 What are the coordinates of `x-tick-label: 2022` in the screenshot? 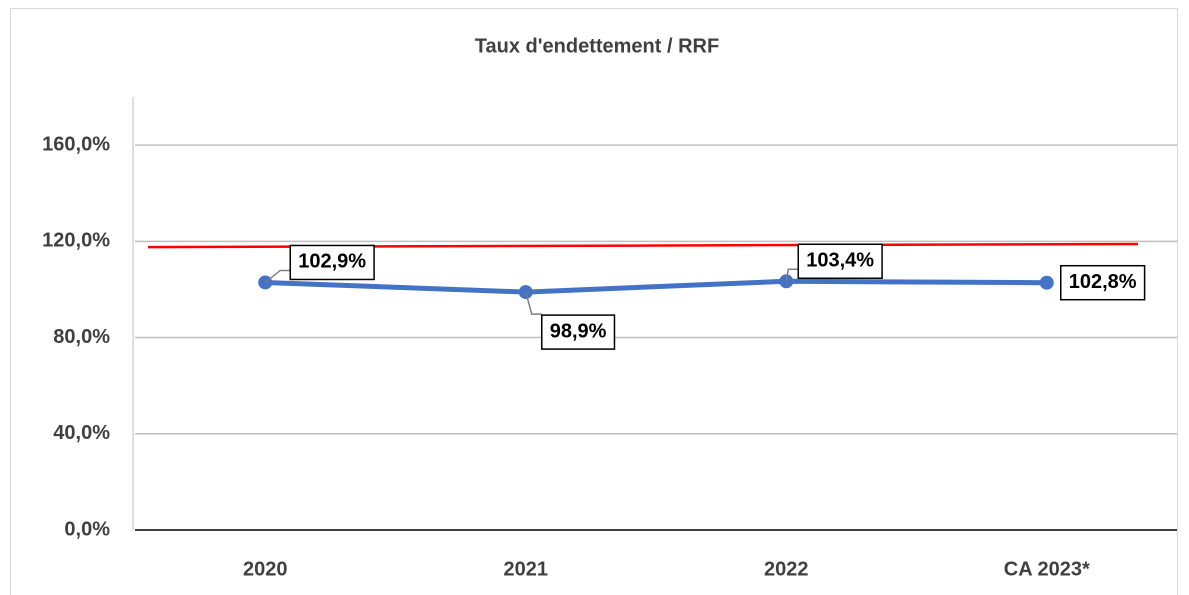 It's located at (786, 569).